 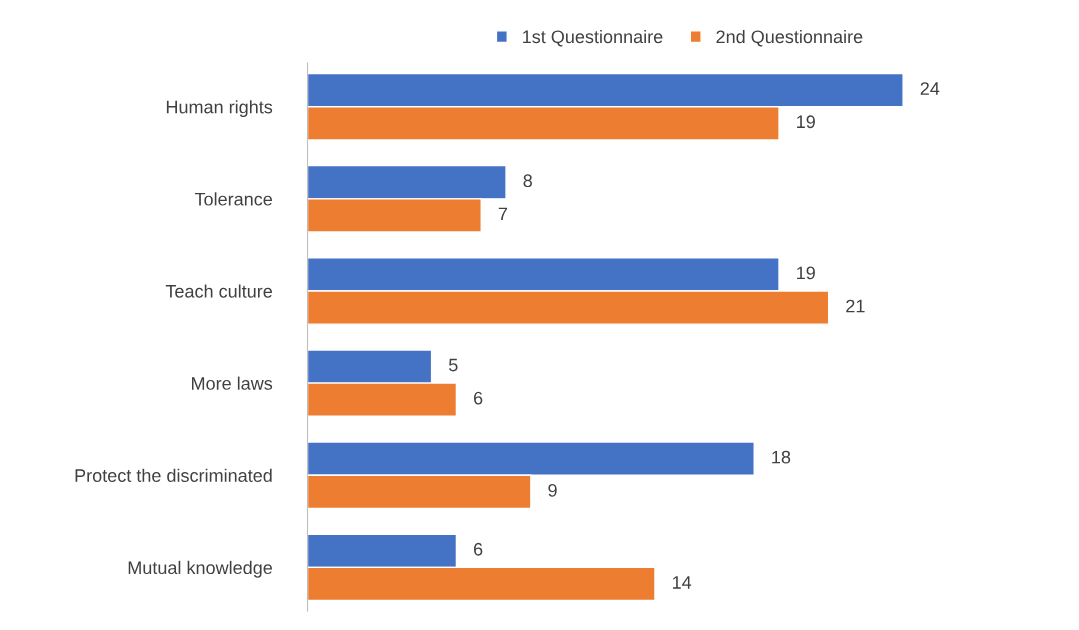 What do you see at coordinates (503, 214) in the screenshot?
I see `data-label: 7` at bounding box center [503, 214].